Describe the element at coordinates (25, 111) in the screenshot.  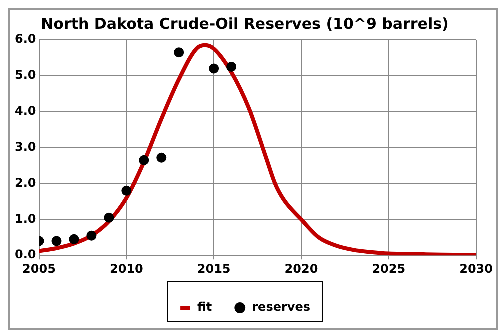
I see `y-tick-label: 4.0` at that location.